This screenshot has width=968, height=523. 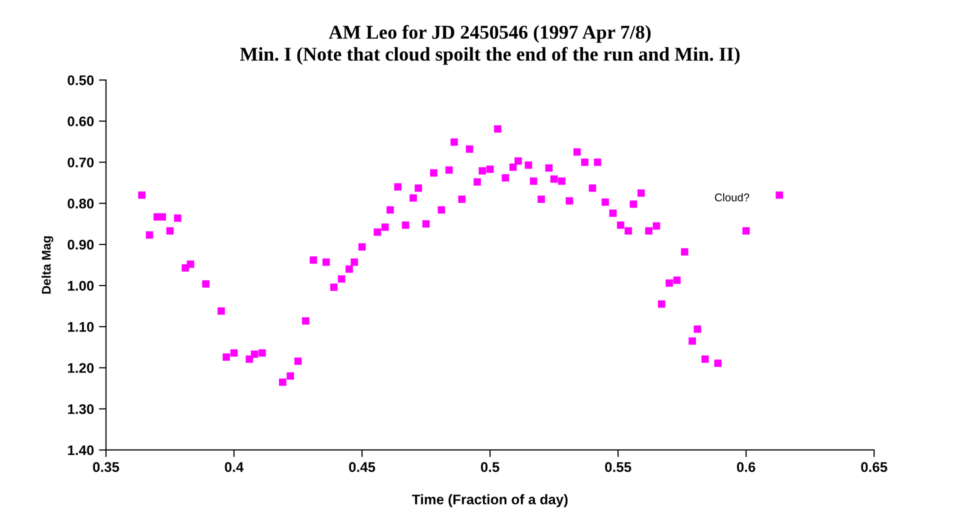 What do you see at coordinates (106, 467) in the screenshot?
I see `x-tick-label: 0.35` at bounding box center [106, 467].